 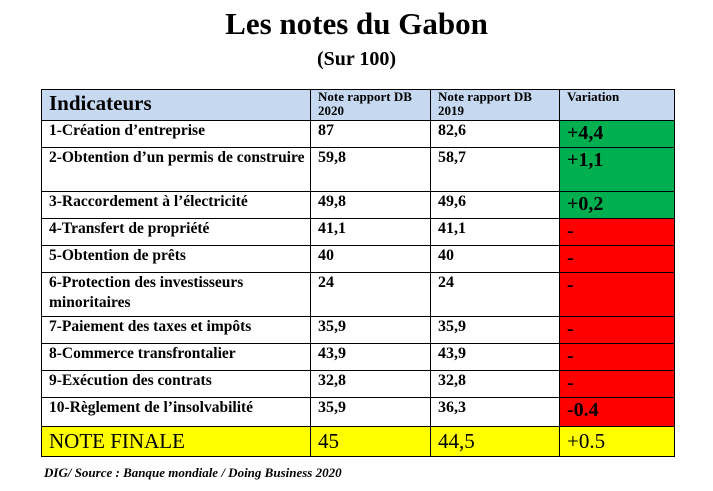 I want to click on row-note-2020: 24, so click(x=370, y=294).